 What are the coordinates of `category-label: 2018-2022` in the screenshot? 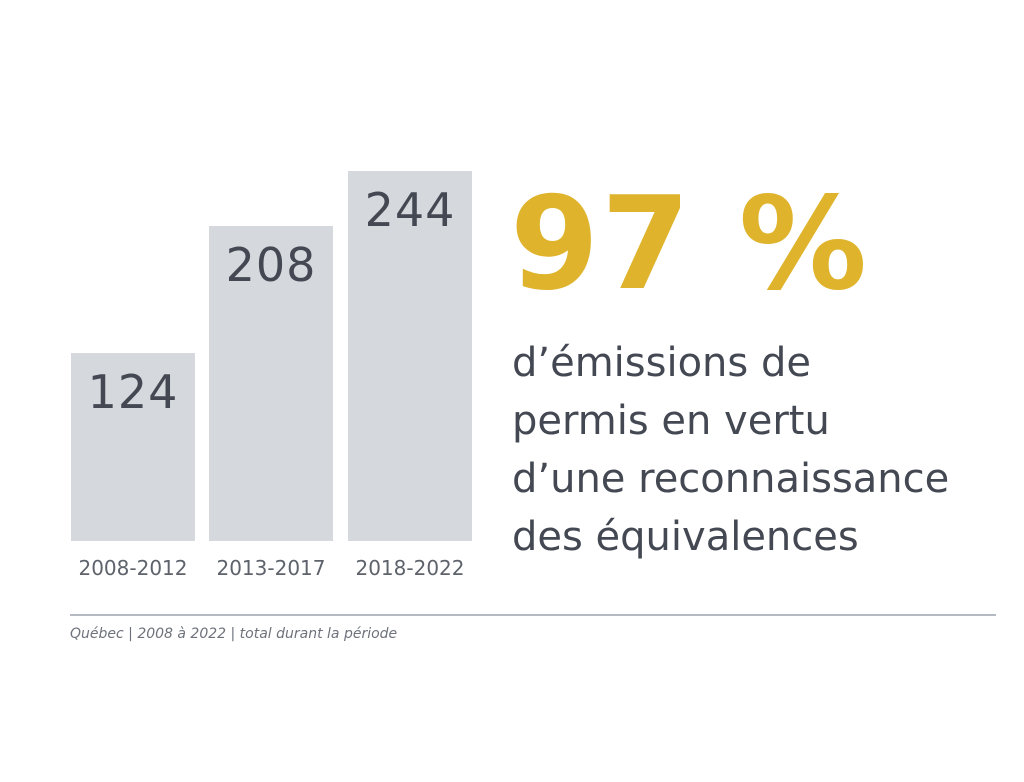 It's located at (410, 568).